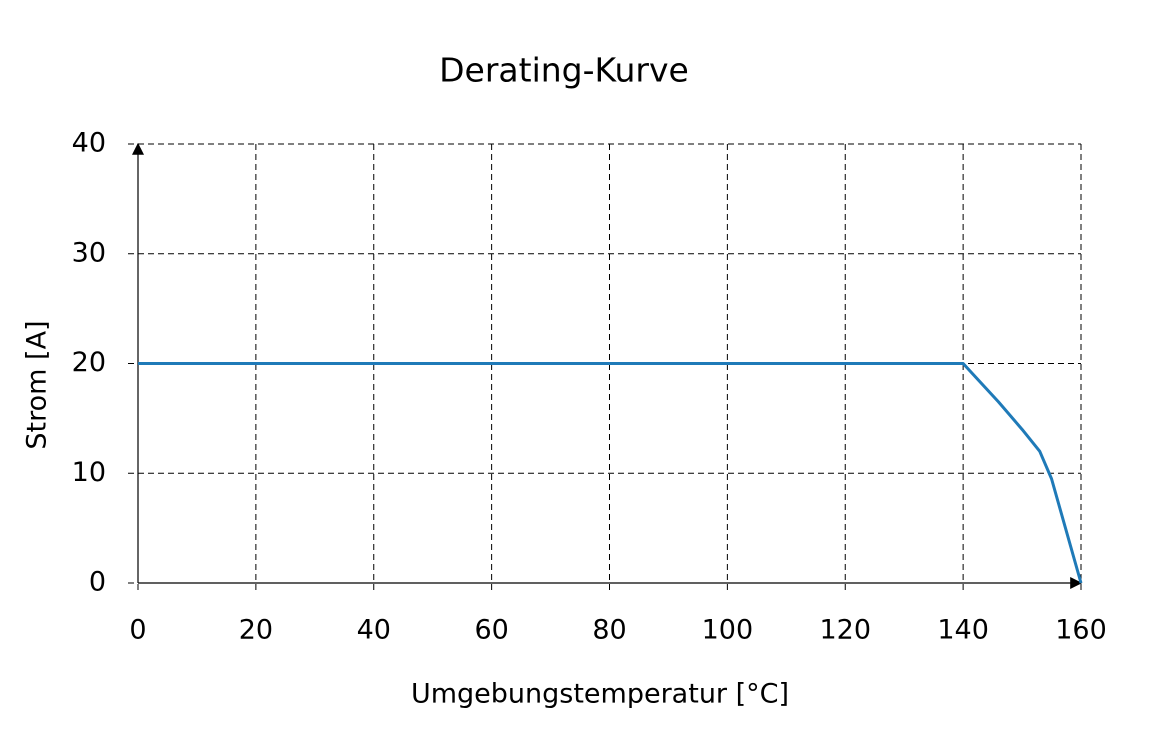 The height and width of the screenshot is (751, 1162). I want to click on y-tick-label: 40, so click(89, 143).